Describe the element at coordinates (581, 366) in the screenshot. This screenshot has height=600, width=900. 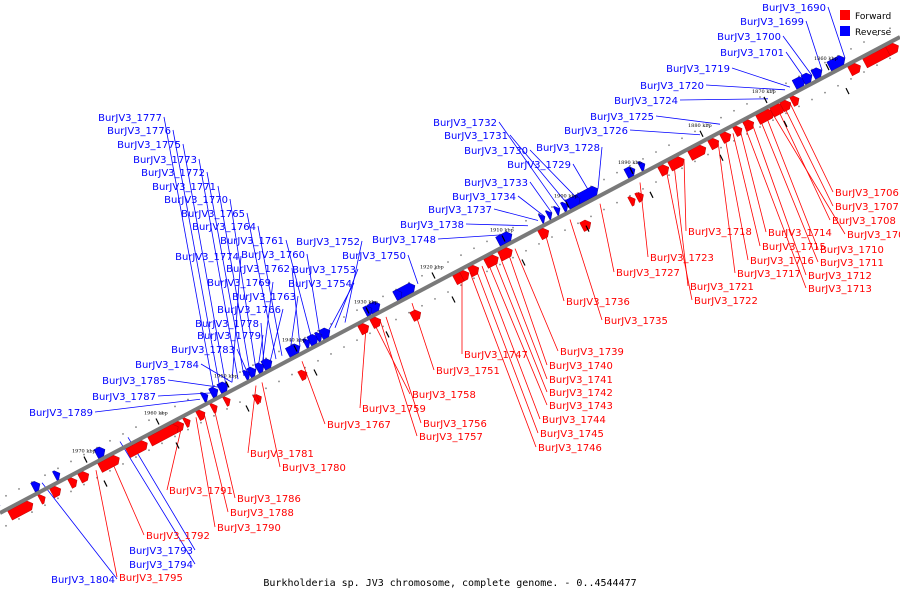
I see `gene-label: BurJV3_1740` at that location.